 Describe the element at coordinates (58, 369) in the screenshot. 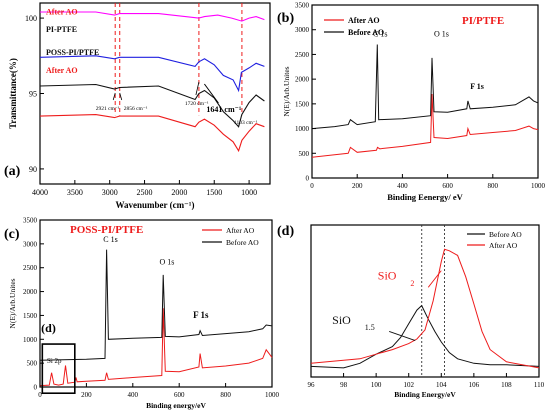

I see `si2p-inset-box` at that location.